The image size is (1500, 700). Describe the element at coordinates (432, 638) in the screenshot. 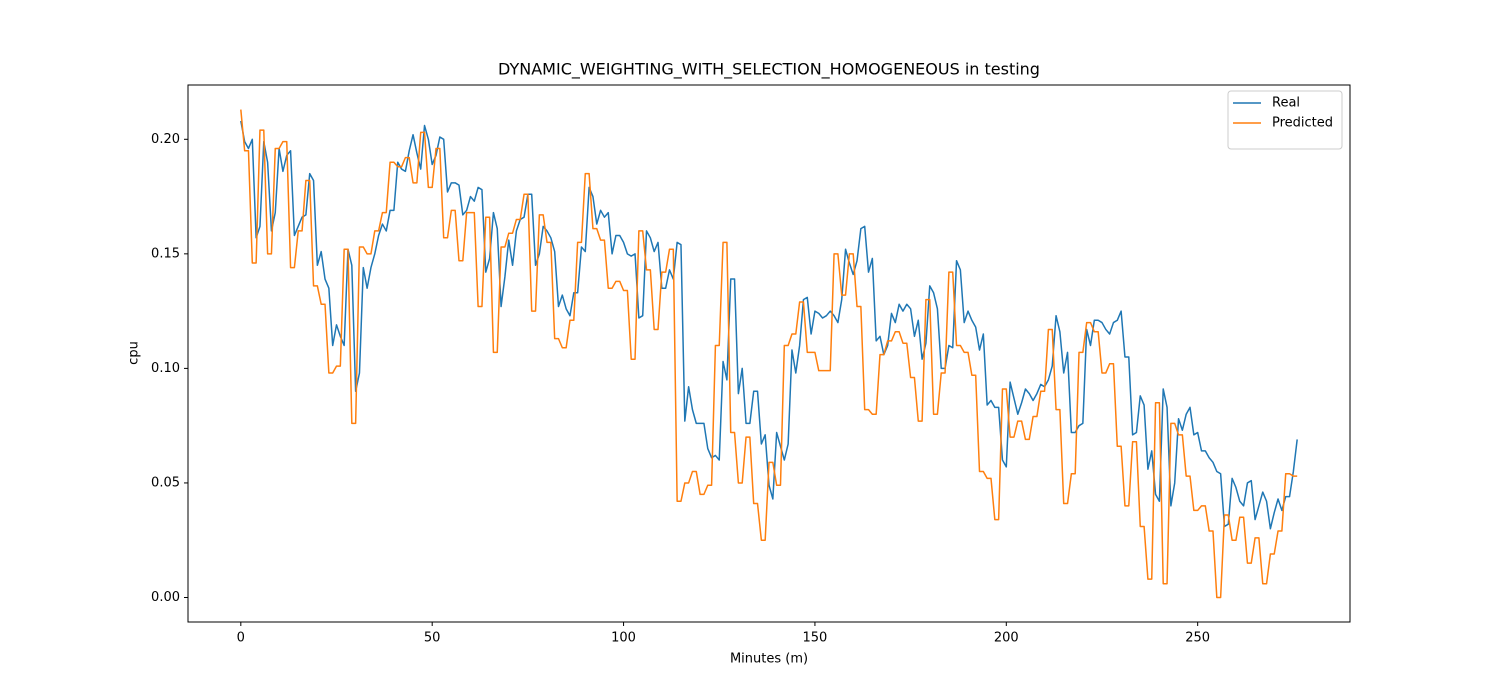

I see `x-tick-label: 50` at that location.